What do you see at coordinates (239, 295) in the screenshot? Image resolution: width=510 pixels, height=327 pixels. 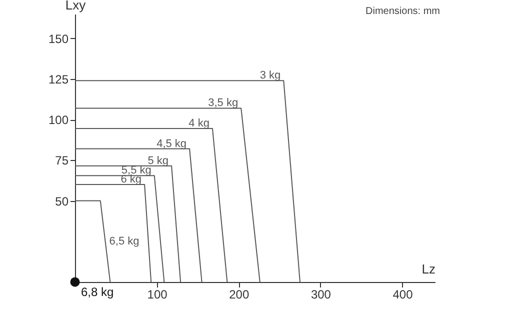 I see `x-tick-label: 200` at bounding box center [239, 295].